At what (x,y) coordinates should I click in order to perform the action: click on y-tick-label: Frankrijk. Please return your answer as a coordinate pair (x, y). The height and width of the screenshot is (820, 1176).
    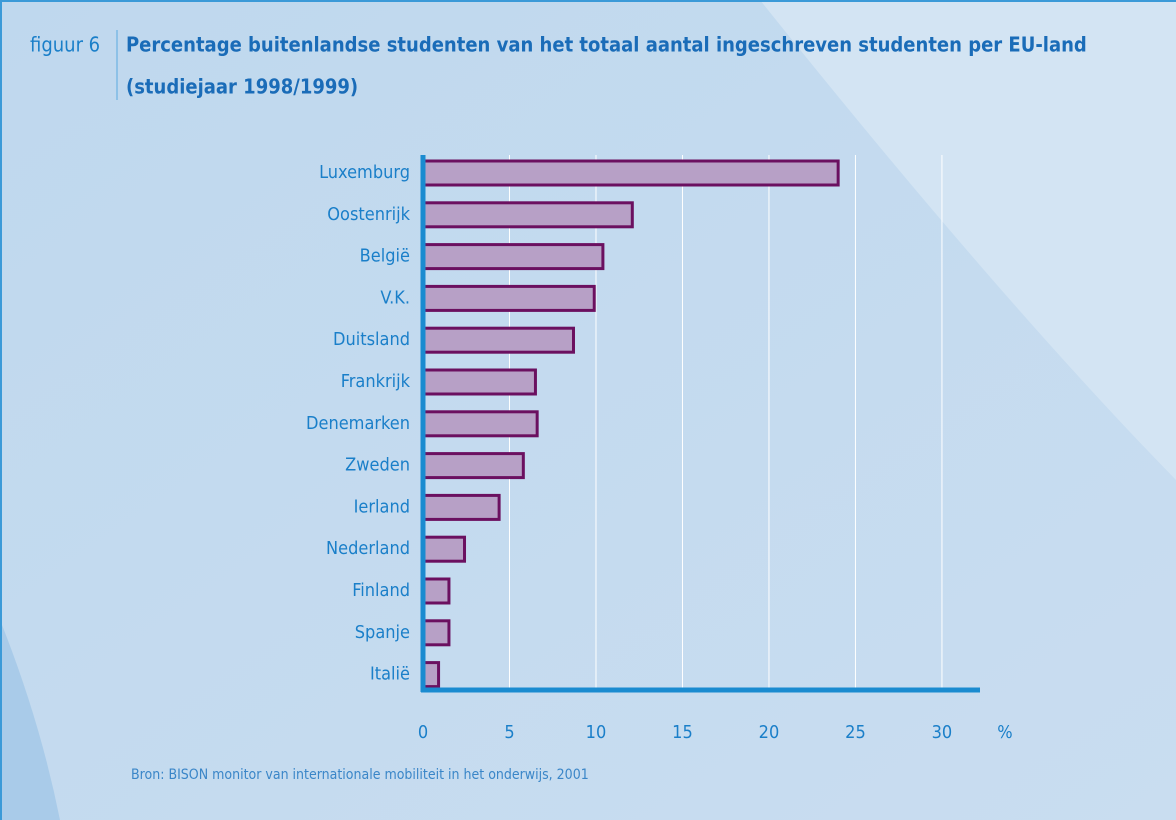
    Looking at the image, I should click on (376, 381).